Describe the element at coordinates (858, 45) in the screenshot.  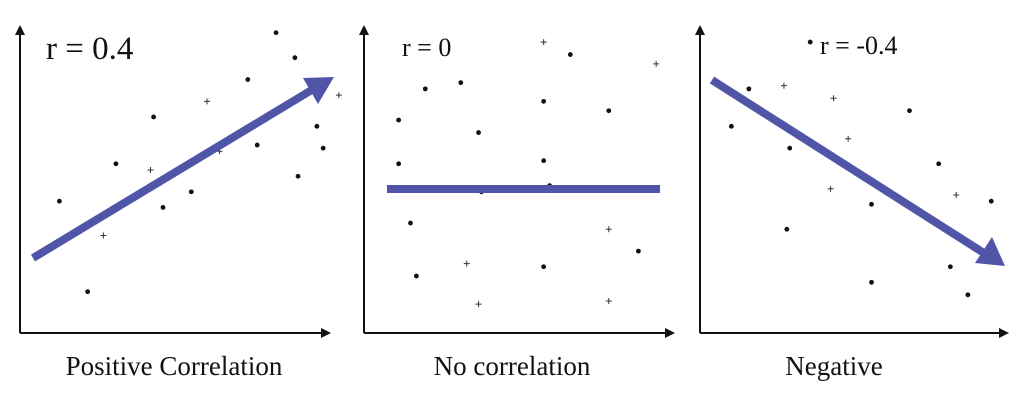
I see `r-value-label: r = -0.4` at that location.